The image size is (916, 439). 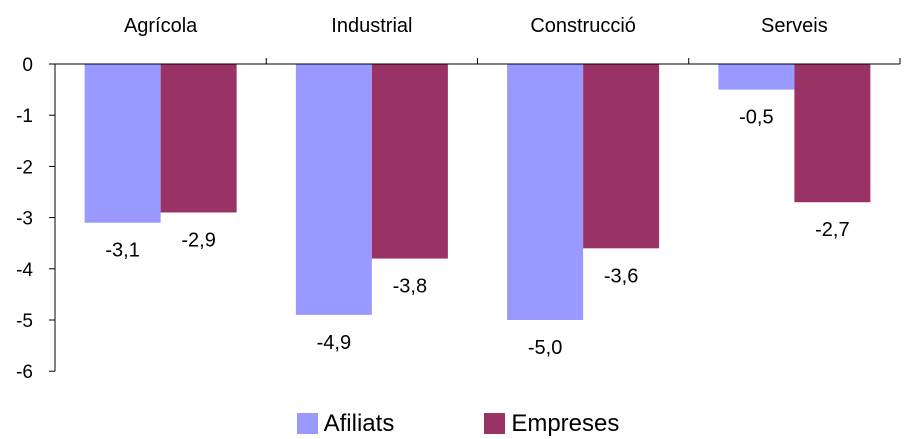 I want to click on y-tick-label: -6, so click(x=24, y=372).